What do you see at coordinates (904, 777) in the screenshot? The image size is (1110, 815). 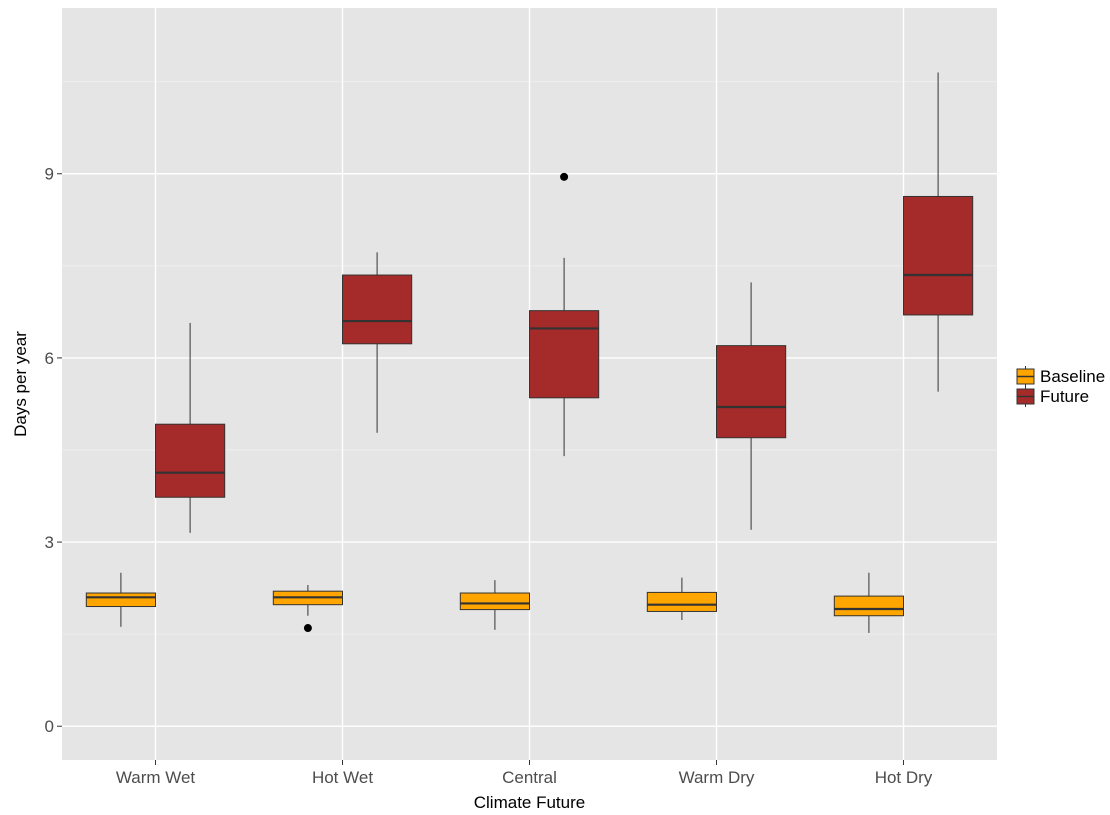 I see `x-tick-label: Hot Dry` at bounding box center [904, 777].